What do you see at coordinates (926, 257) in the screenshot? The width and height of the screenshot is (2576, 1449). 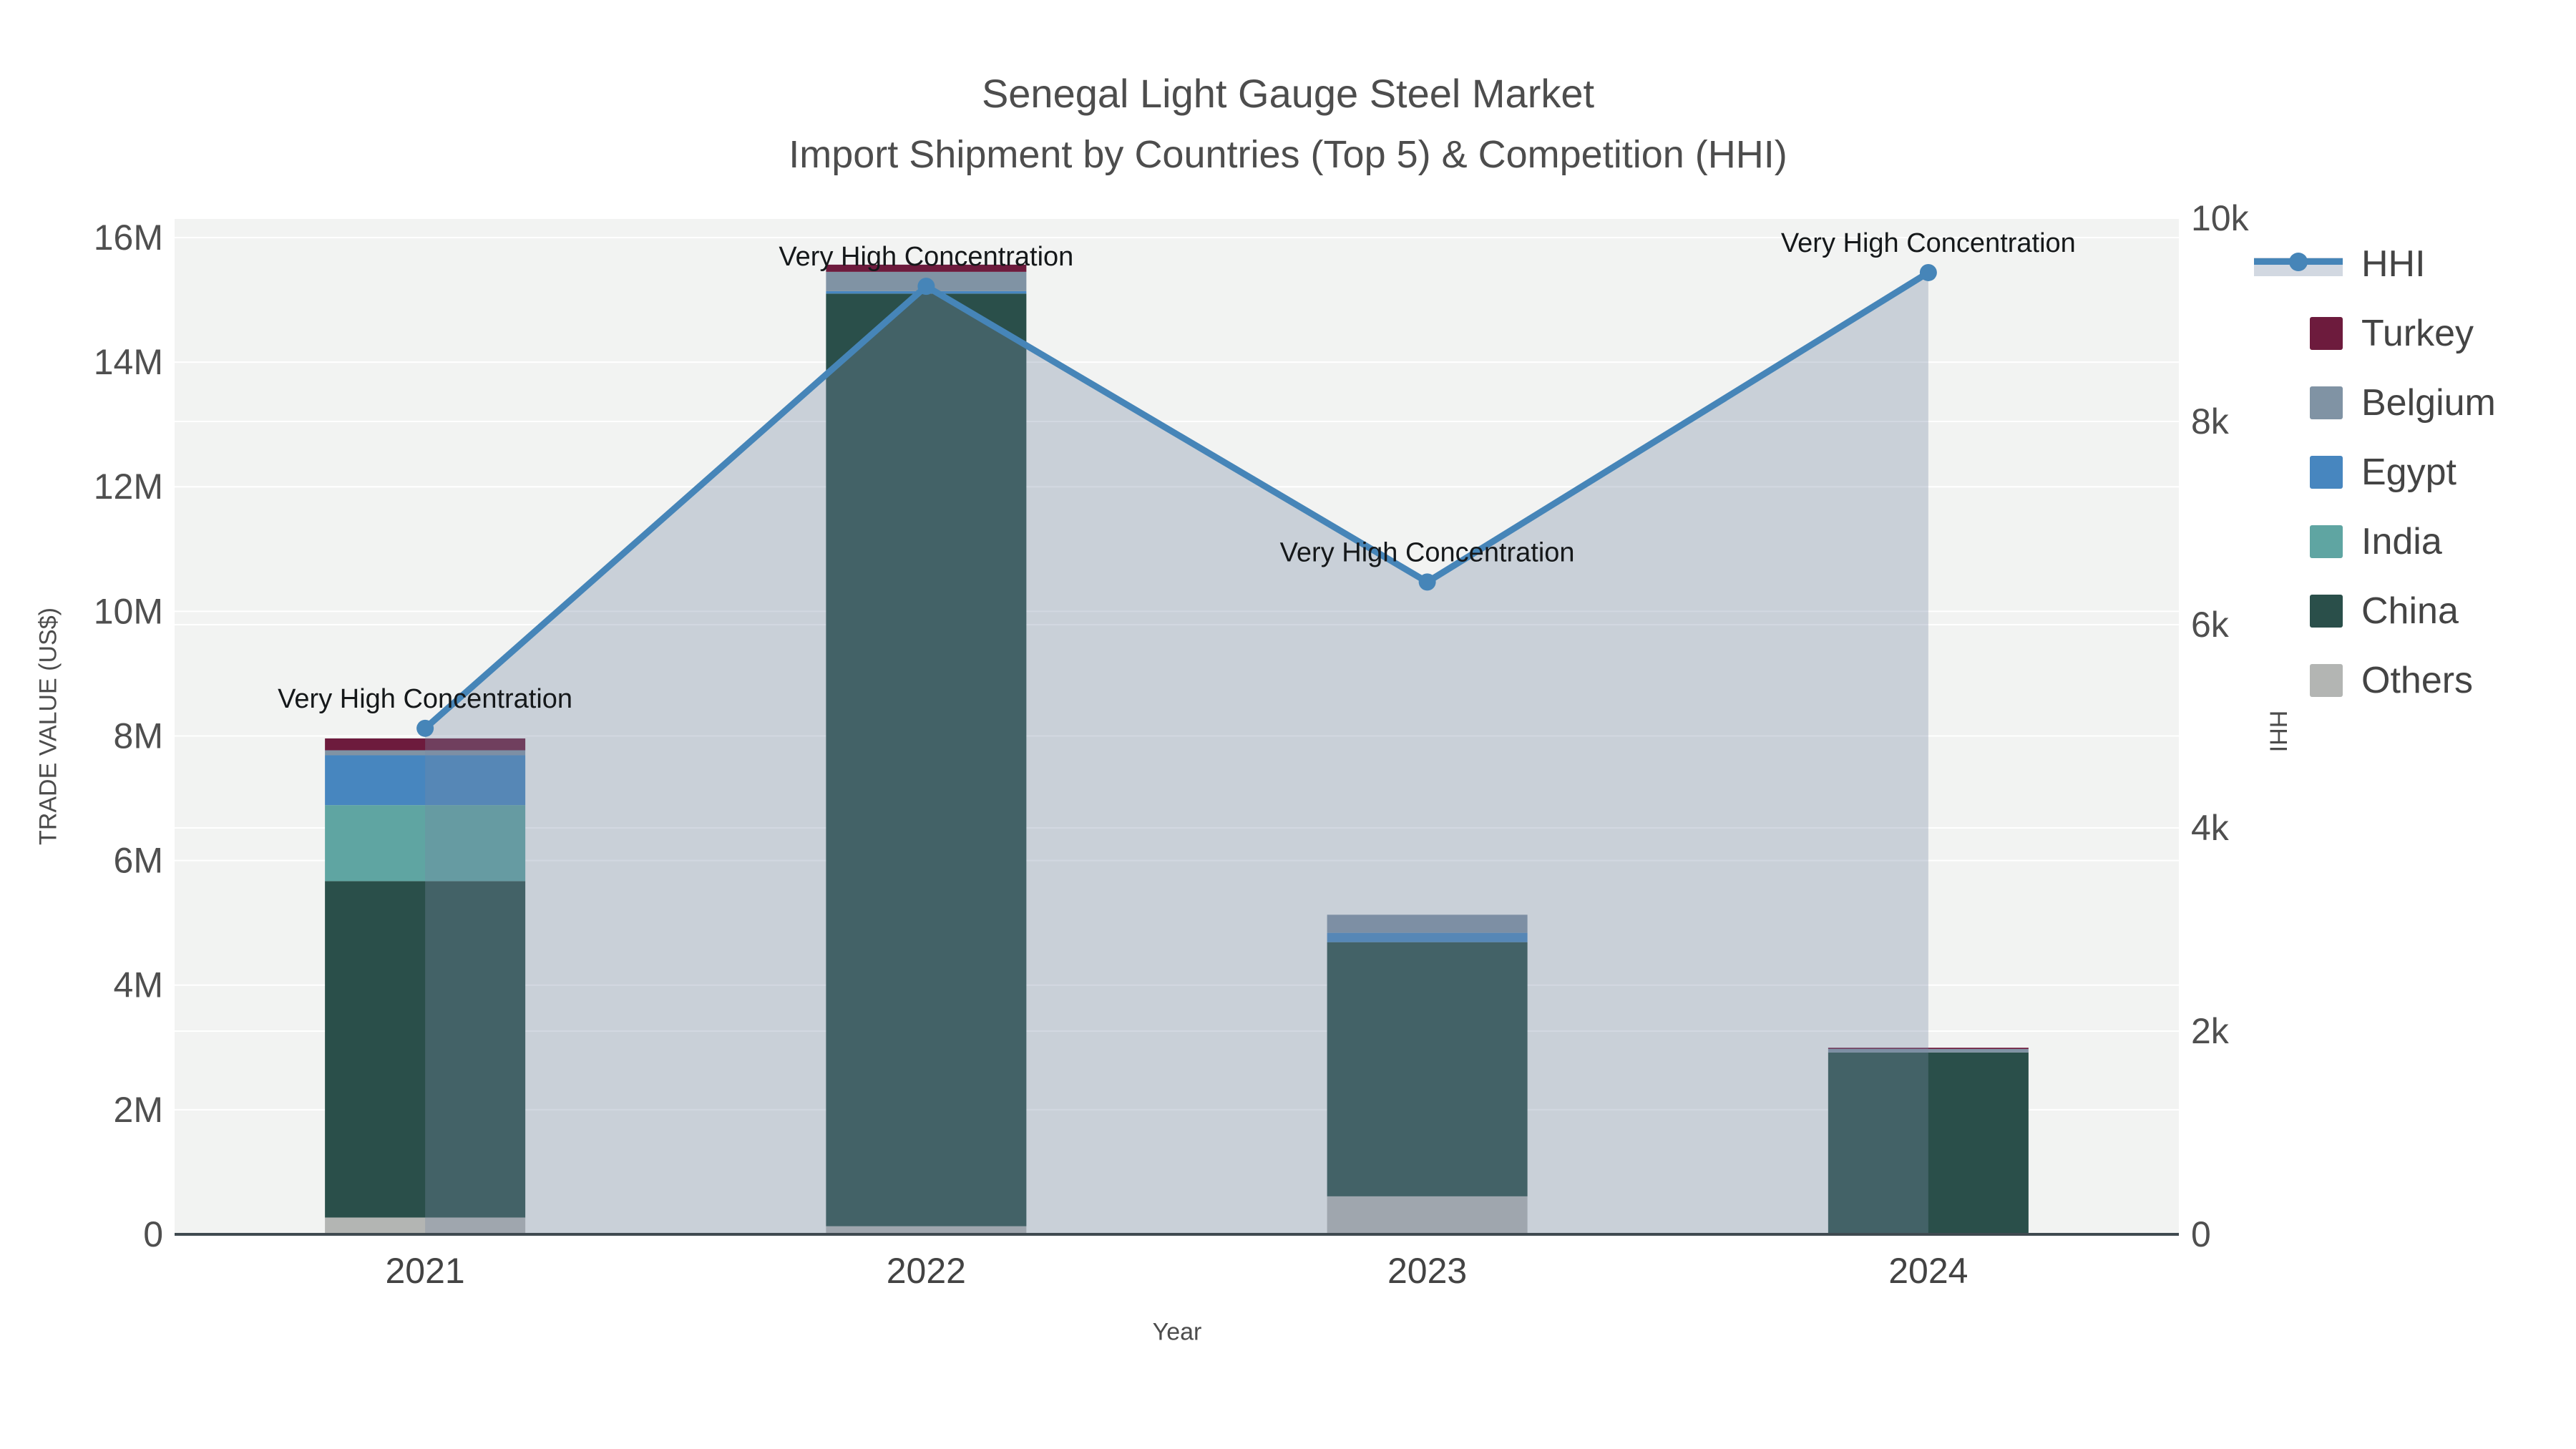 I see `annotation-concentration-2022: Very High Concentration` at bounding box center [926, 257].